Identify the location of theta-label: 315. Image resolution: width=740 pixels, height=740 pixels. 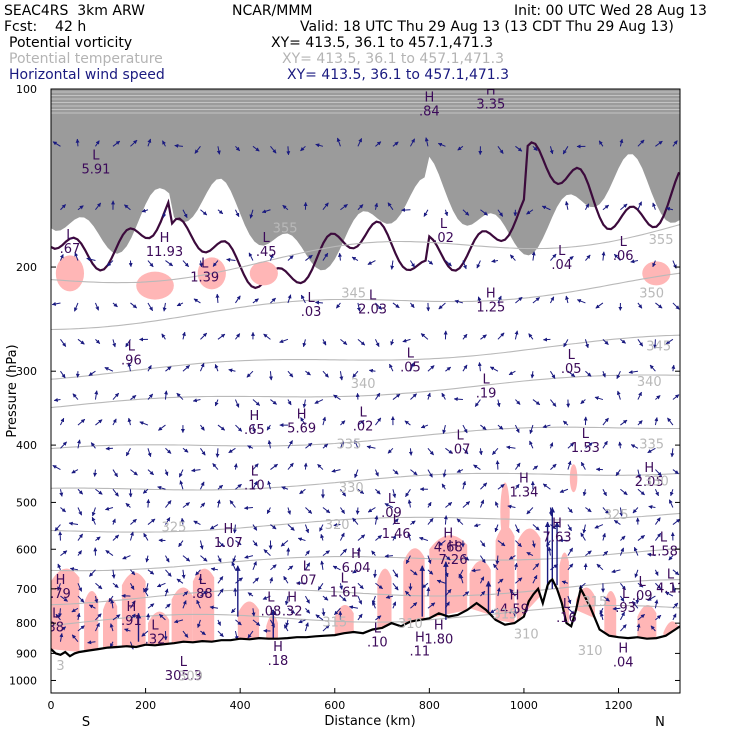
(505, 614).